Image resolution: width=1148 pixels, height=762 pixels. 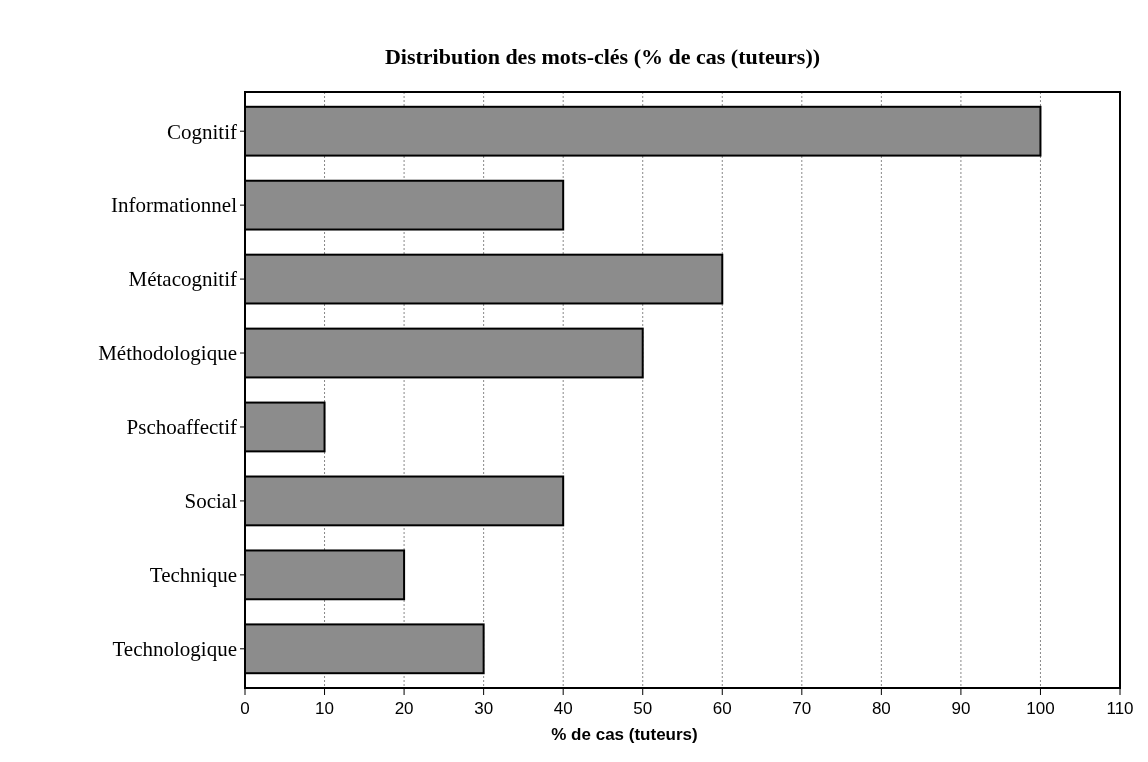 What do you see at coordinates (404, 708) in the screenshot?
I see `x-tick-label: 20` at bounding box center [404, 708].